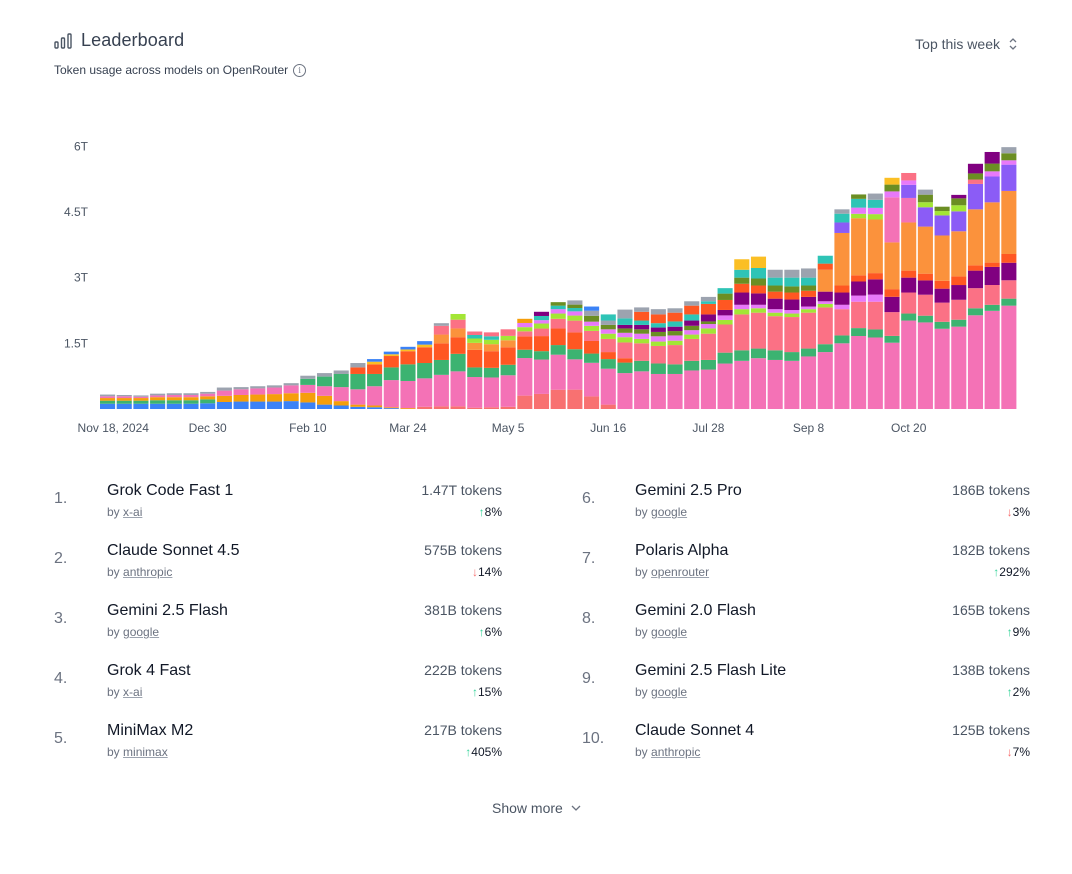  I want to click on model-name: MiniMax M2, so click(150, 730).